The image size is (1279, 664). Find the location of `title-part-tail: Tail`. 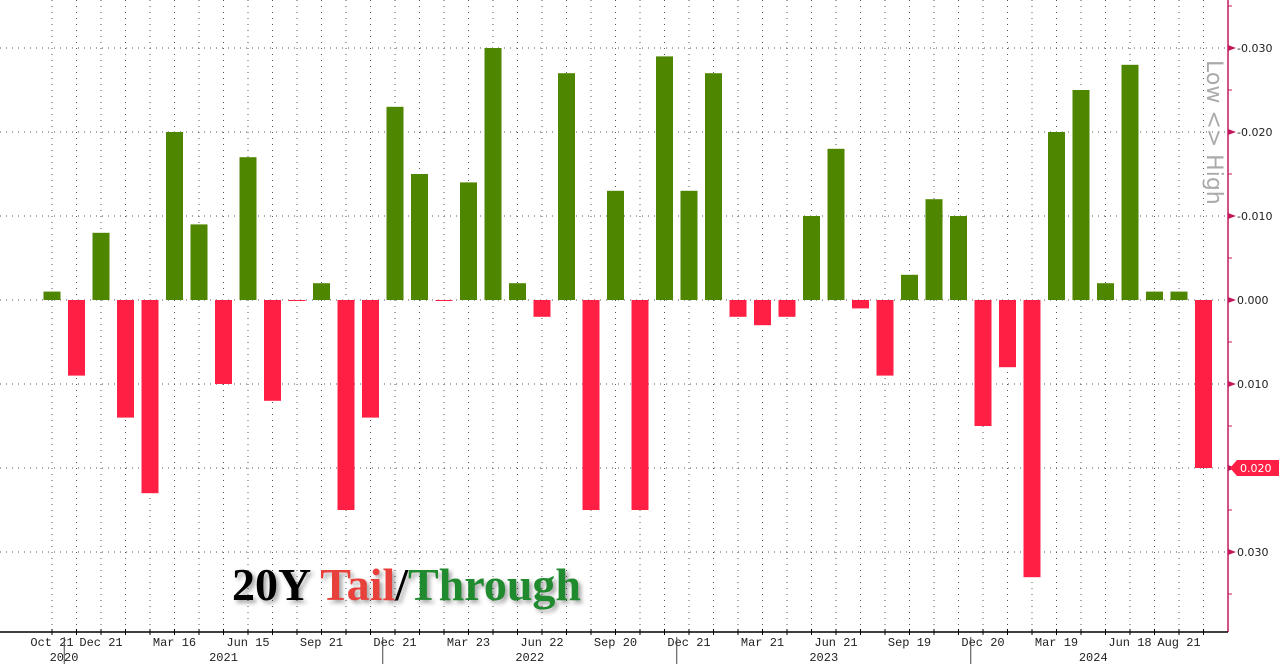

title-part-tail: Tail is located at coordinates (358, 584).